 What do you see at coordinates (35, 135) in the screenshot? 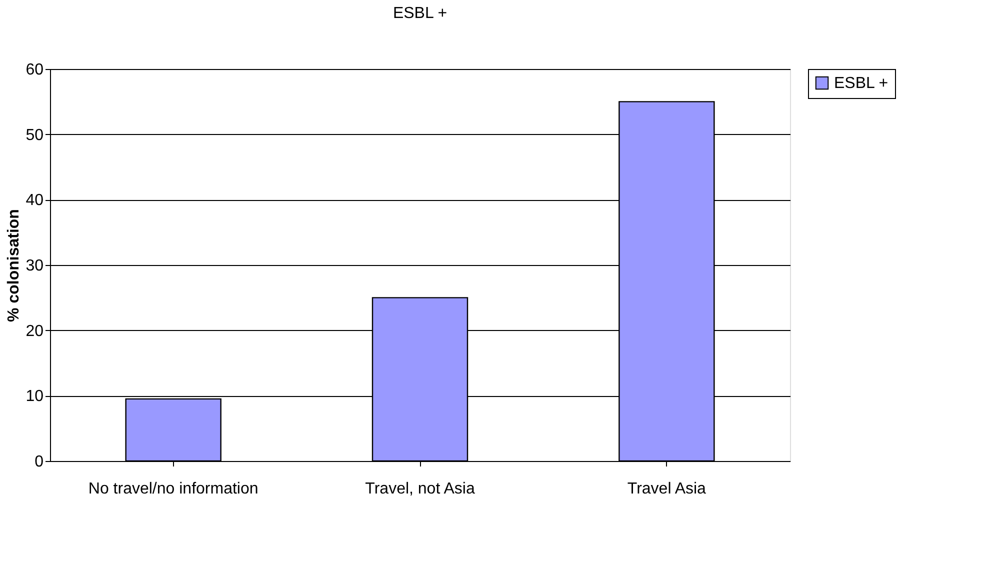
I see `y-tick-label: 50` at bounding box center [35, 135].